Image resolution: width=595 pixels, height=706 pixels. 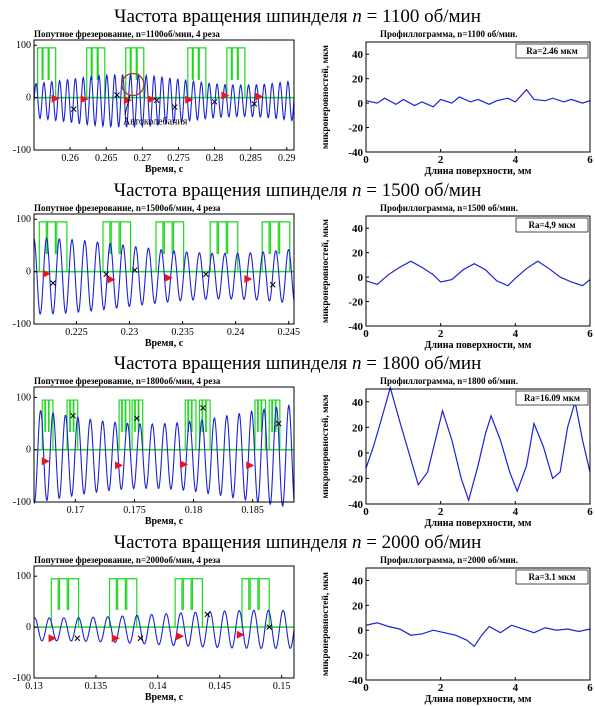 What do you see at coordinates (155, 122) in the screenshot?
I see `annotation-label: Автоколебания` at bounding box center [155, 122].